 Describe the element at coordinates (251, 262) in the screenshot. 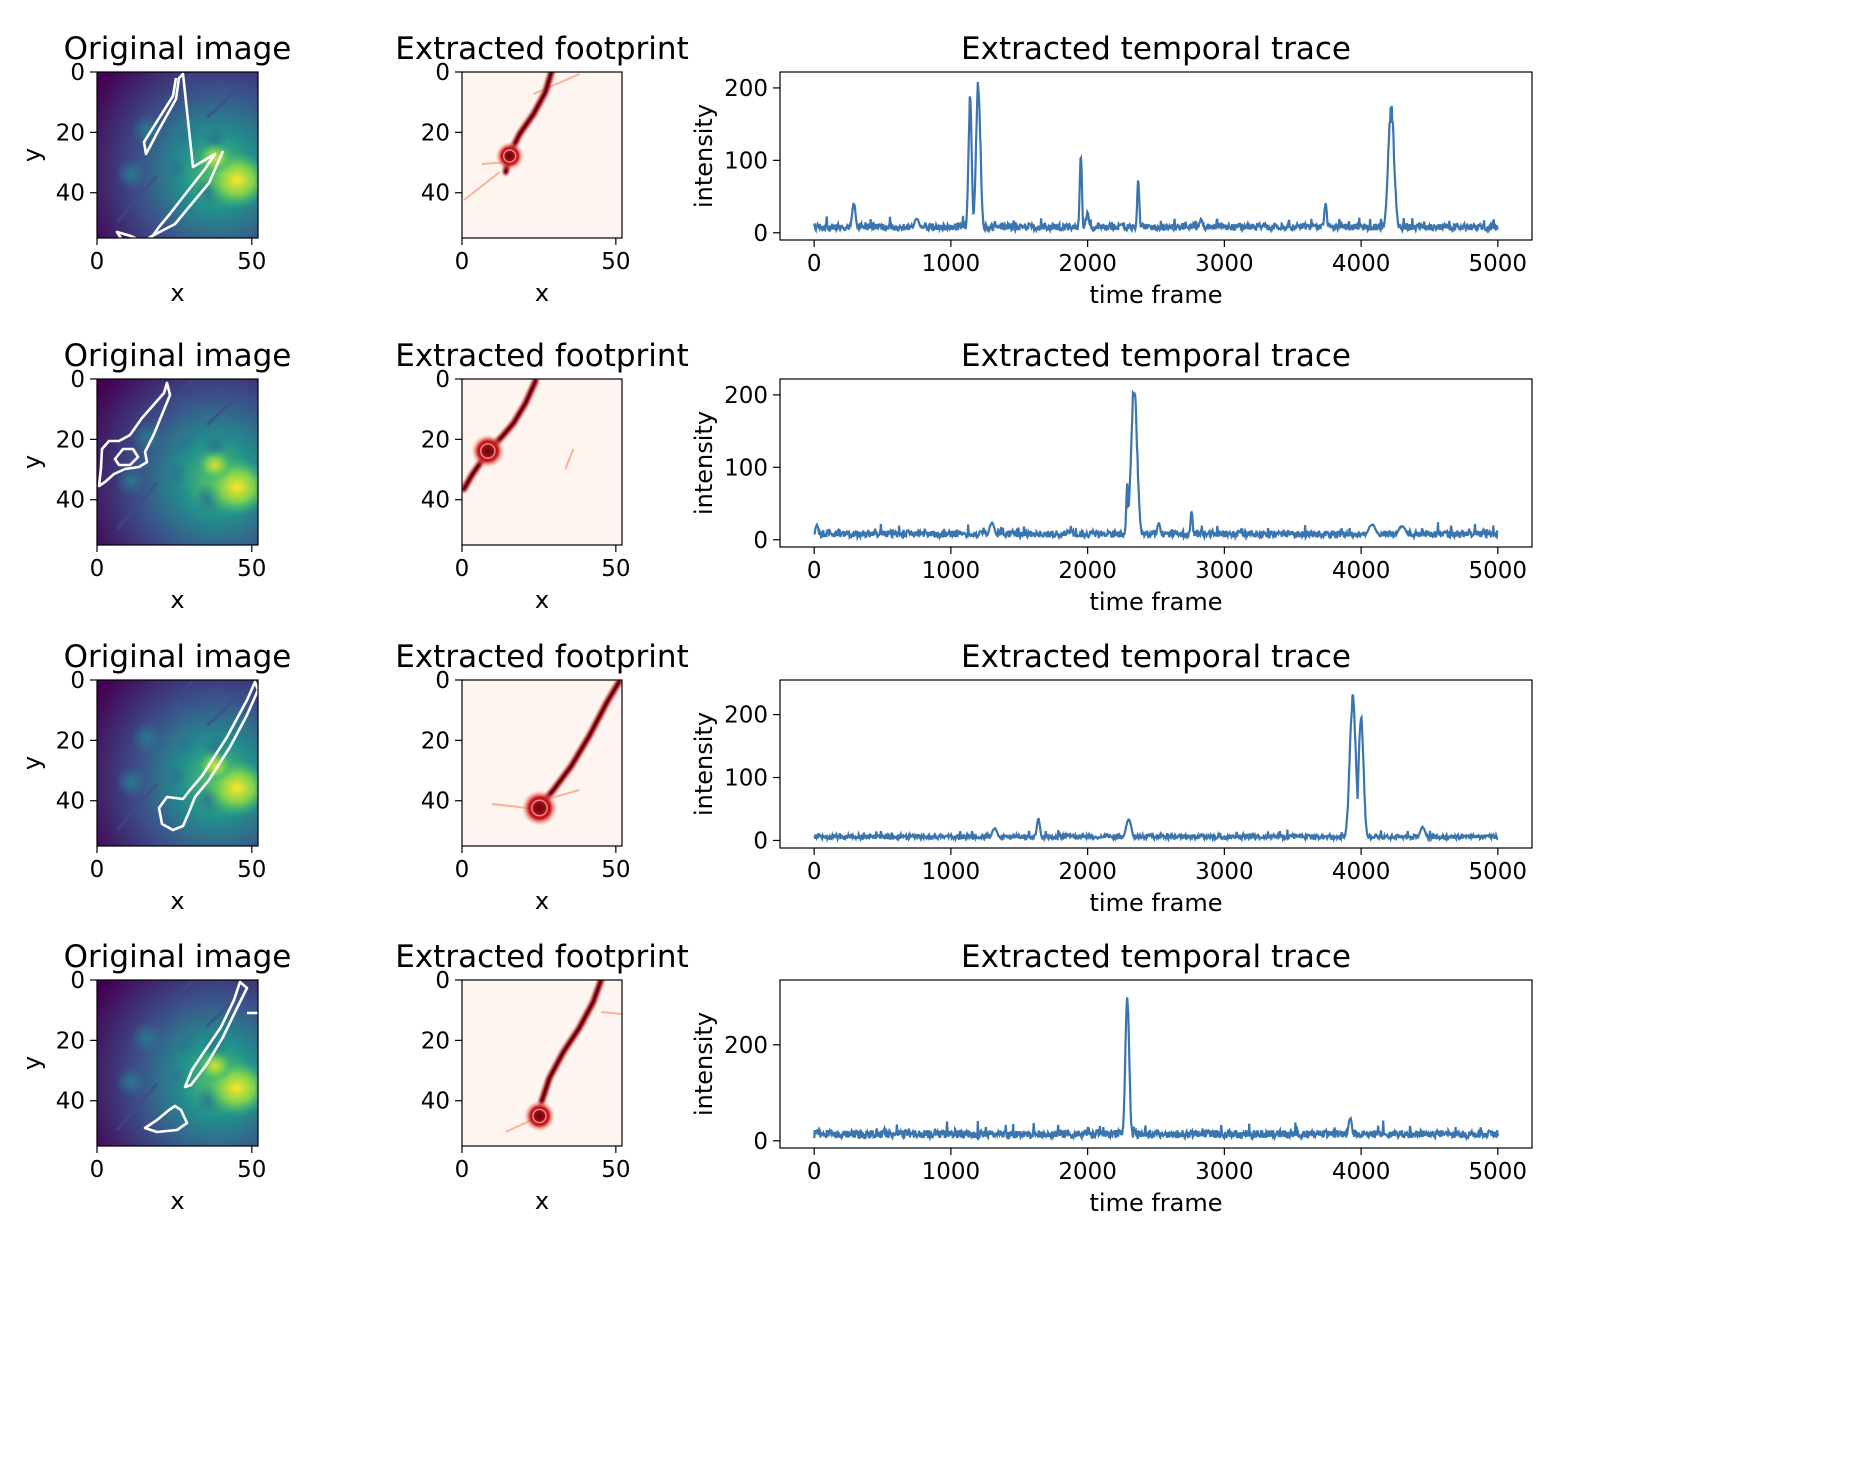

I see `x-tick-label: 50` at that location.